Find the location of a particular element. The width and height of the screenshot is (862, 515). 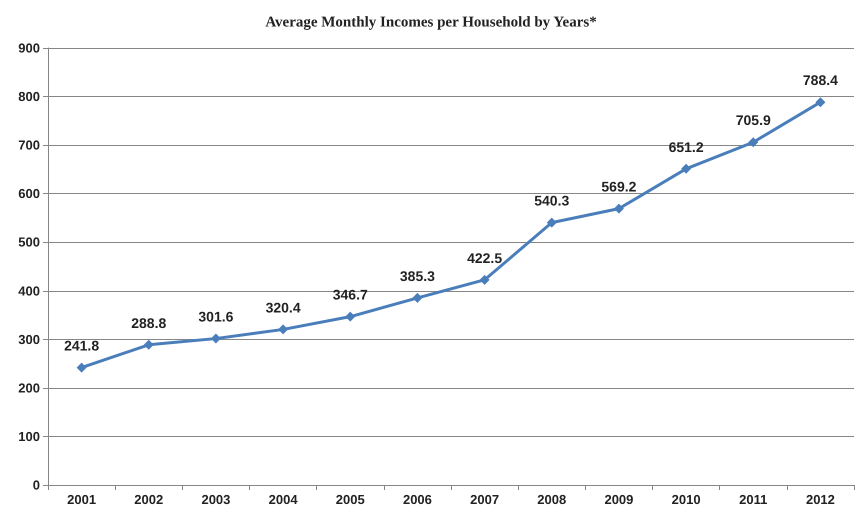

y-tick-label: 300 is located at coordinates (29, 339).